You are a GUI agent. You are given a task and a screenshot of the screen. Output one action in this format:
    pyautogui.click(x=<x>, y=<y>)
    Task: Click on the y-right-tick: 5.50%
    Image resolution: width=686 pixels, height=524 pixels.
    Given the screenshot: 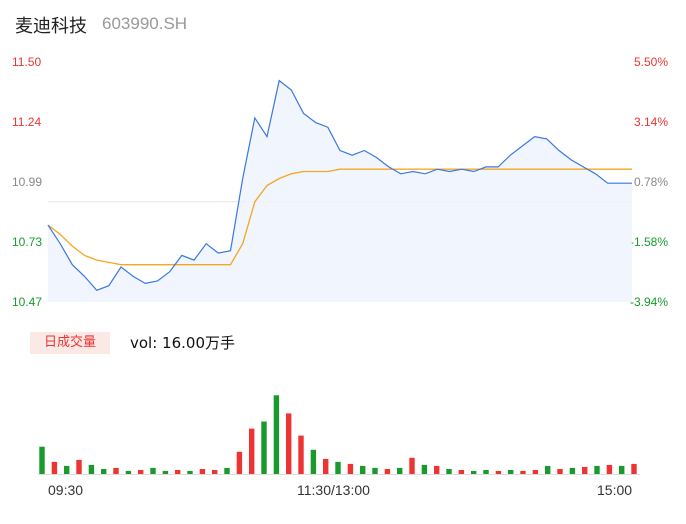 What is the action you would take?
    pyautogui.click(x=650, y=62)
    